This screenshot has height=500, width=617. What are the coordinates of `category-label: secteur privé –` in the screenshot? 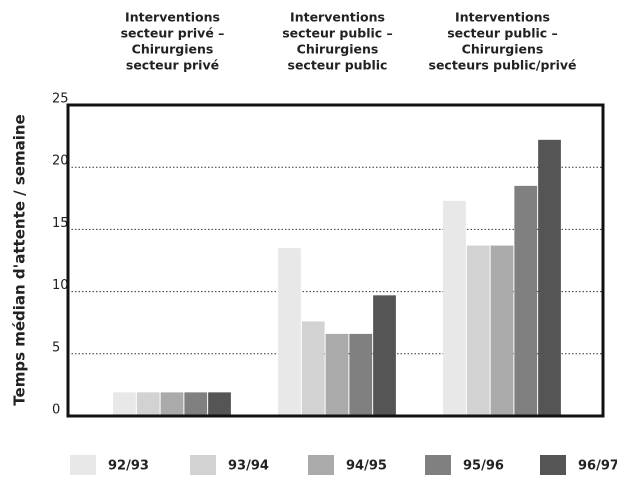 It's located at (173, 33).